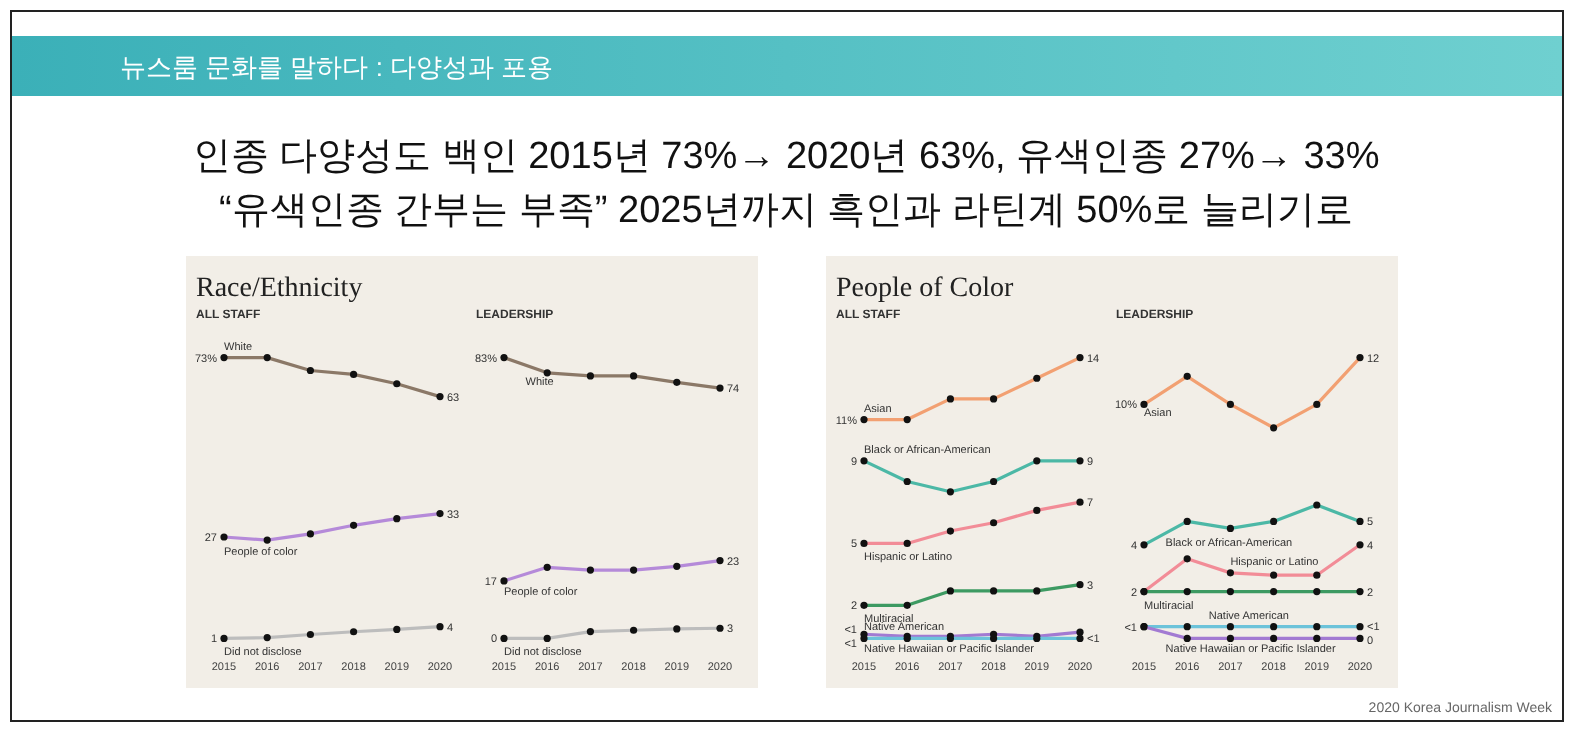 This screenshot has width=1574, height=734. Describe the element at coordinates (279, 289) in the screenshot. I see `chart-title: Race/Ethnicity` at that location.